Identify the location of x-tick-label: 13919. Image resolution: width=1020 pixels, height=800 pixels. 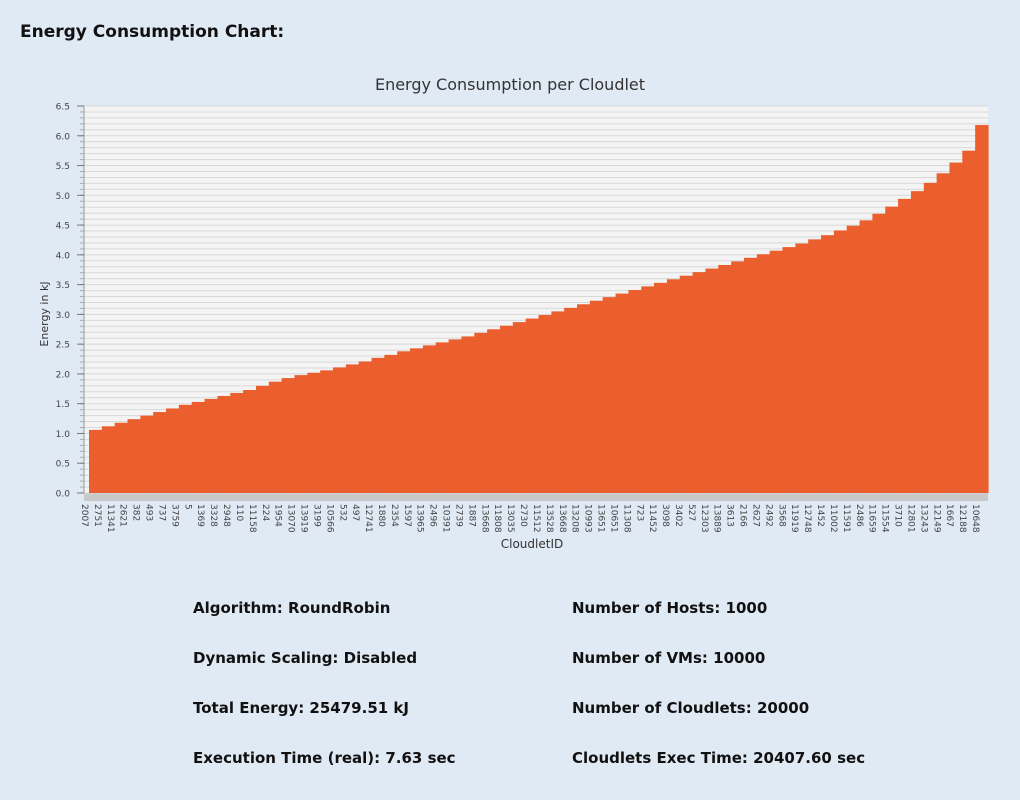
(304, 518).